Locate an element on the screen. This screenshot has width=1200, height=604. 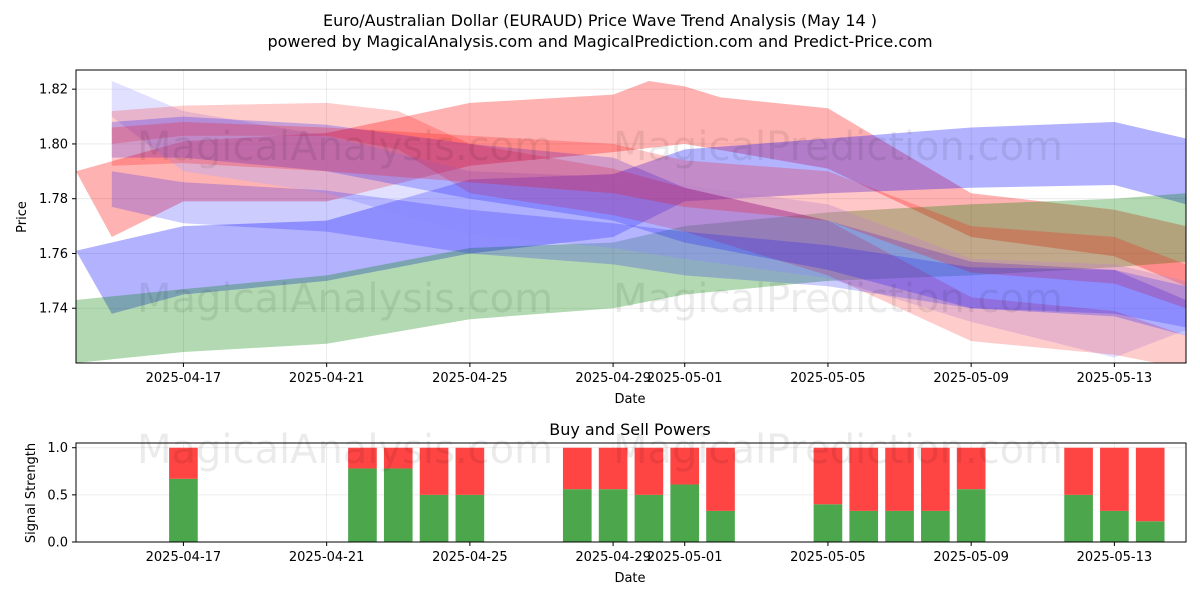
y-tick-label: 1.78 is located at coordinates (53, 199).